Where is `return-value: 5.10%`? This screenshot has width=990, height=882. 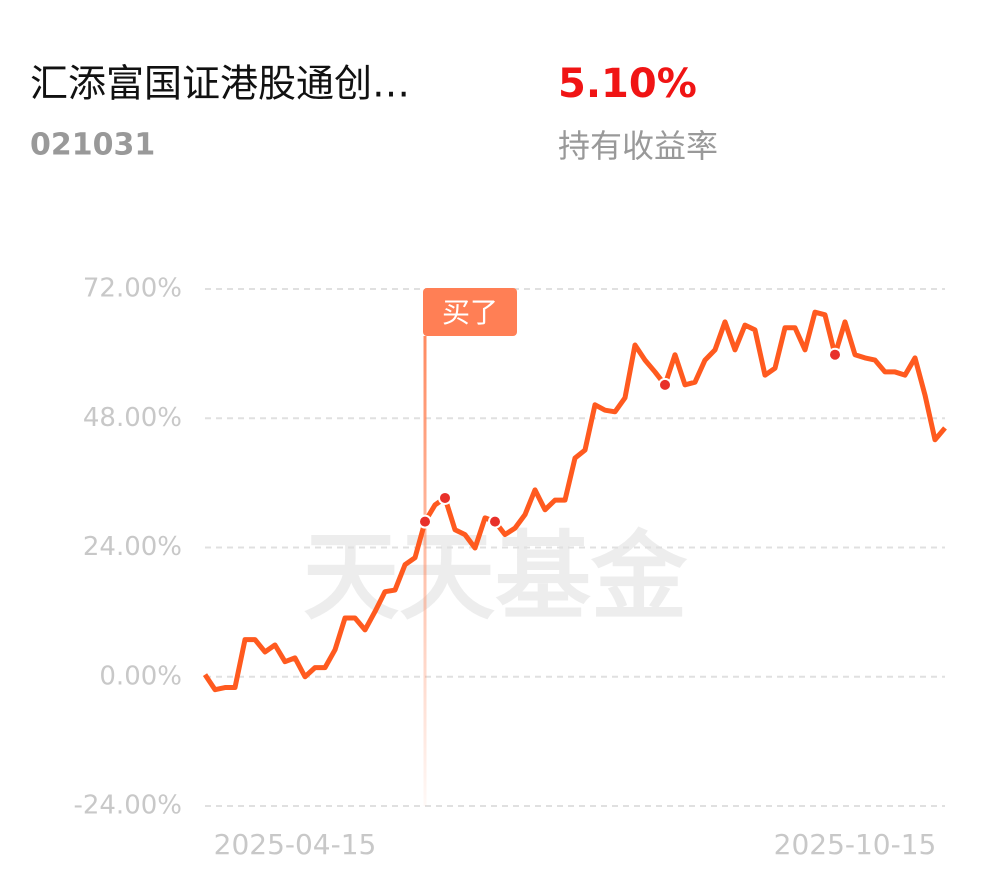
return-value: 5.10% is located at coordinates (627, 84).